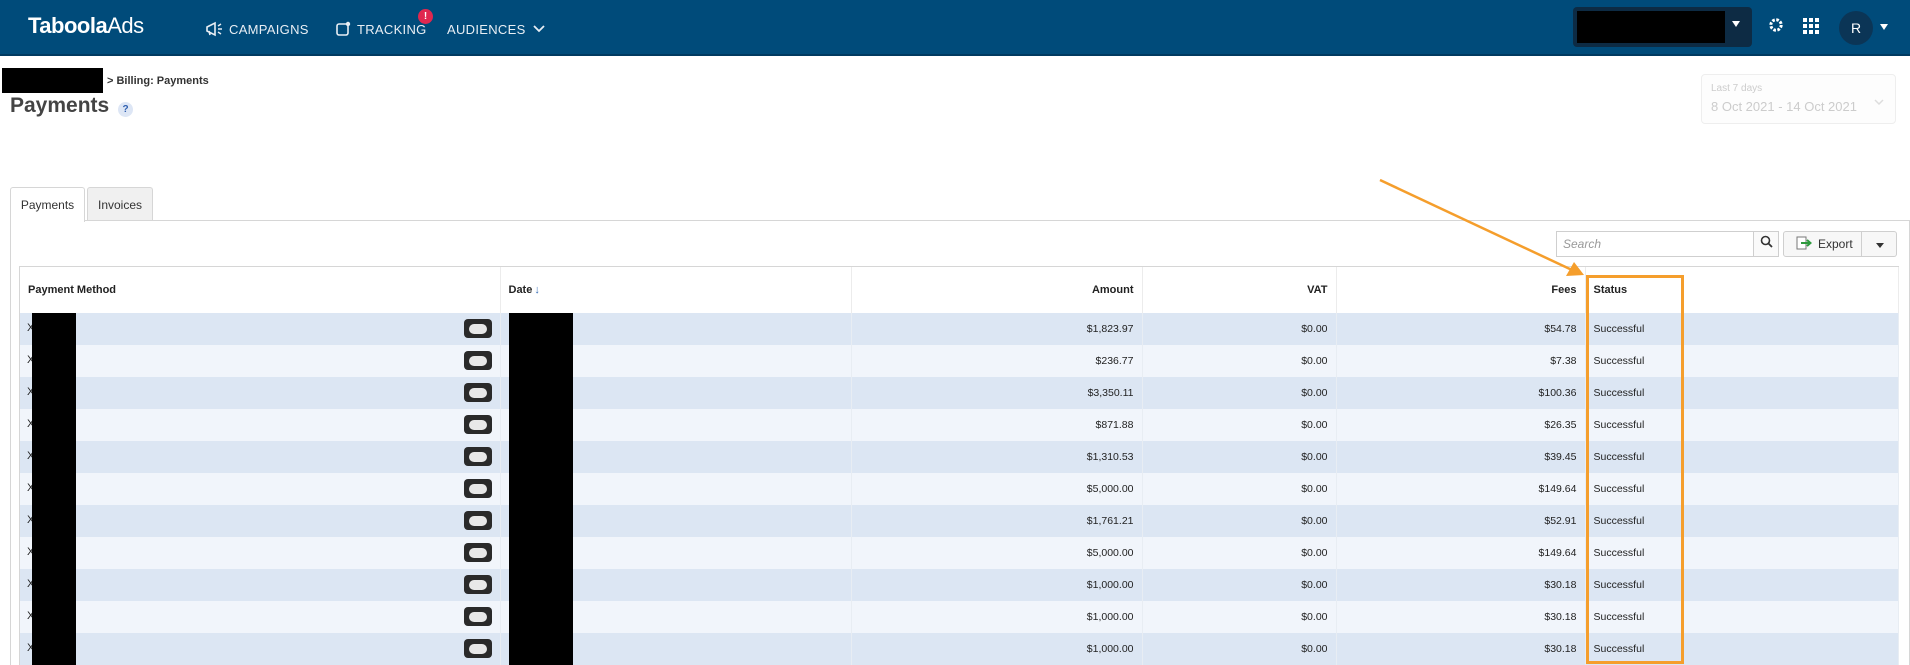 The image size is (1910, 665). What do you see at coordinates (1461, 290) in the screenshot?
I see `column-header-fees: Fees` at bounding box center [1461, 290].